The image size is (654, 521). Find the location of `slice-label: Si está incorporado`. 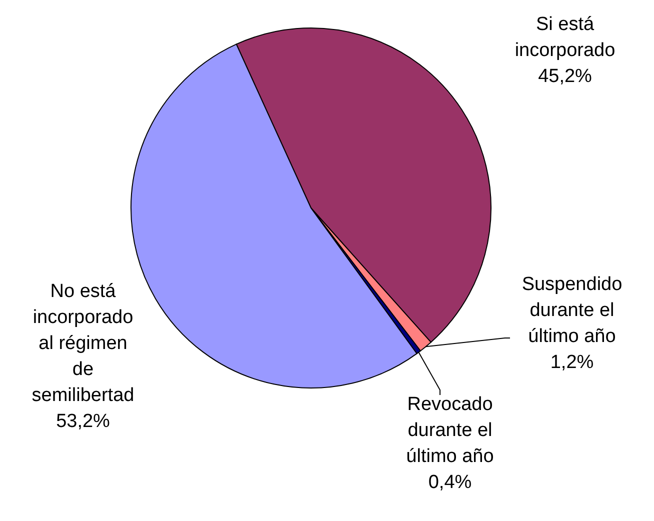

slice-label: Si está incorporado is located at coordinates (565, 37).